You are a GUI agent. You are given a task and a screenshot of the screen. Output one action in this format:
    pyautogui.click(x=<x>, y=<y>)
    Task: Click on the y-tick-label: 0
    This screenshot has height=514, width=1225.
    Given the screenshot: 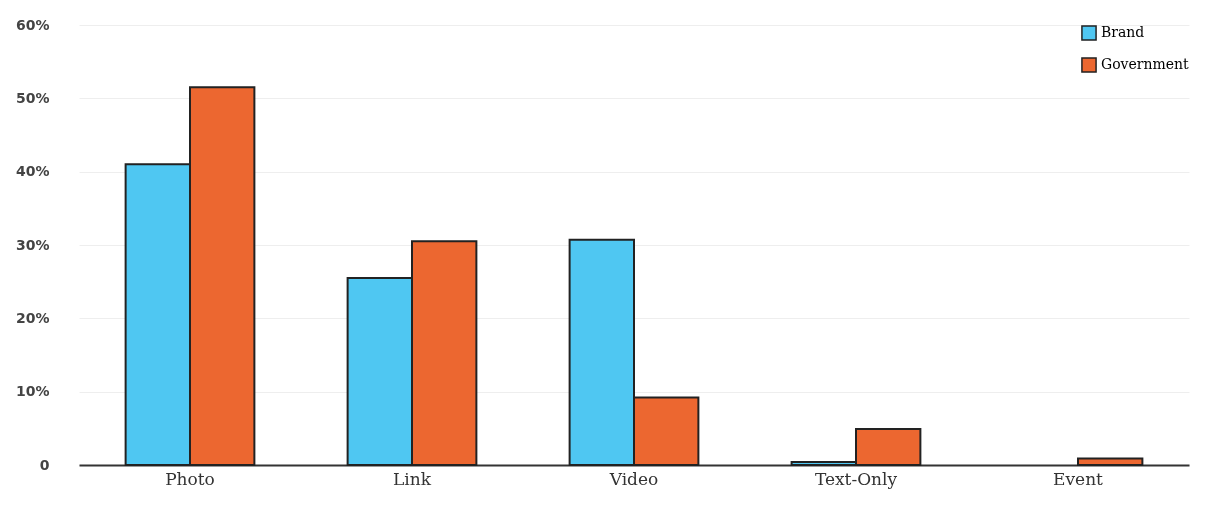 What is the action you would take?
    pyautogui.click(x=44, y=464)
    